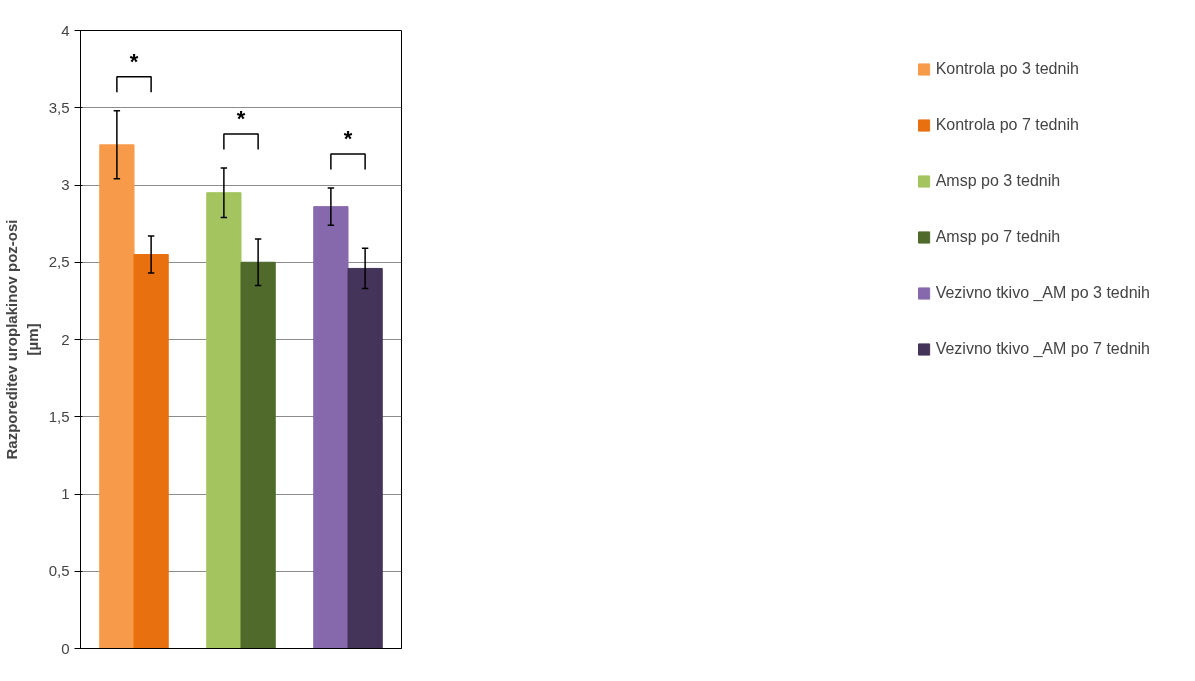  Describe the element at coordinates (1042, 293) in the screenshot. I see `legend-label: Vezivno tkivo _AM po 3 tednih` at that location.